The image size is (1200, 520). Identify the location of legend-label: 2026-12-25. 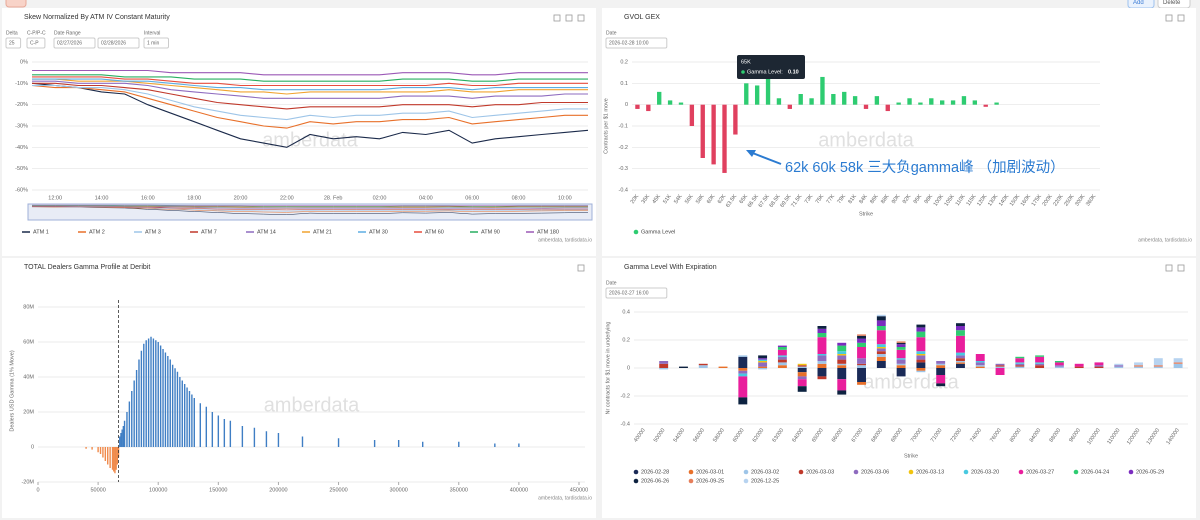
(765, 481).